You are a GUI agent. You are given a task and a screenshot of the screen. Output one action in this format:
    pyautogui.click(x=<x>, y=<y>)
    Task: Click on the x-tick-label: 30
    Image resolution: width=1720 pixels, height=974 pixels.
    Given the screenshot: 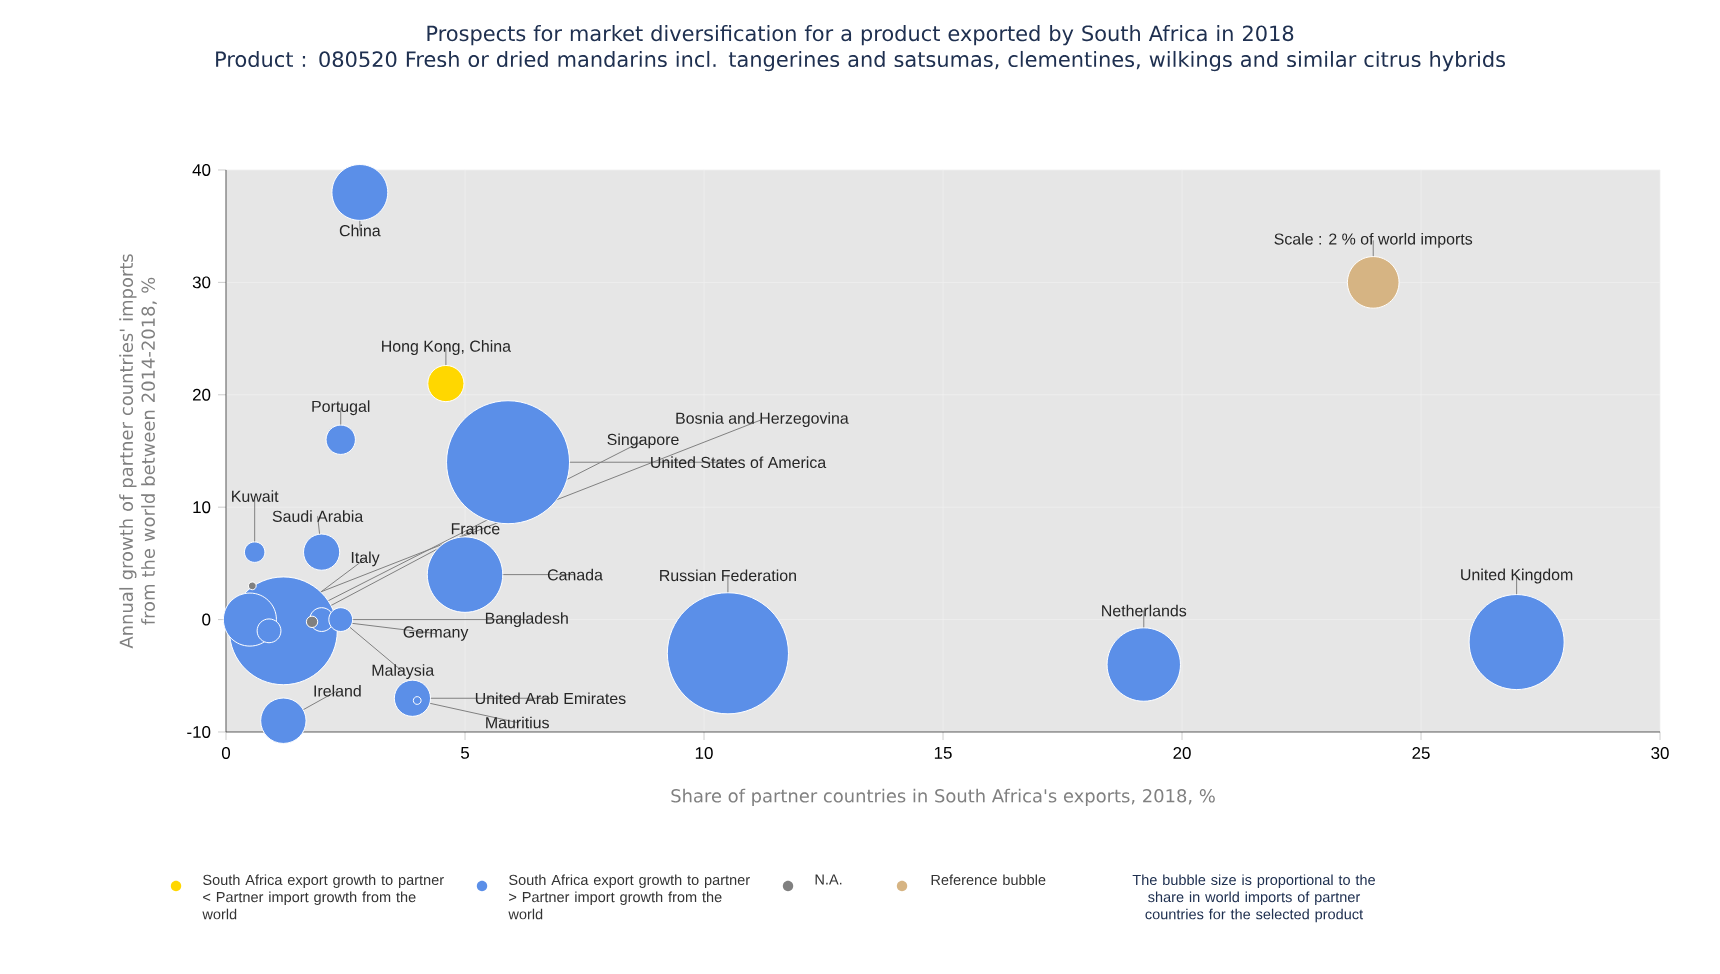 What is the action you would take?
    pyautogui.click(x=1660, y=753)
    